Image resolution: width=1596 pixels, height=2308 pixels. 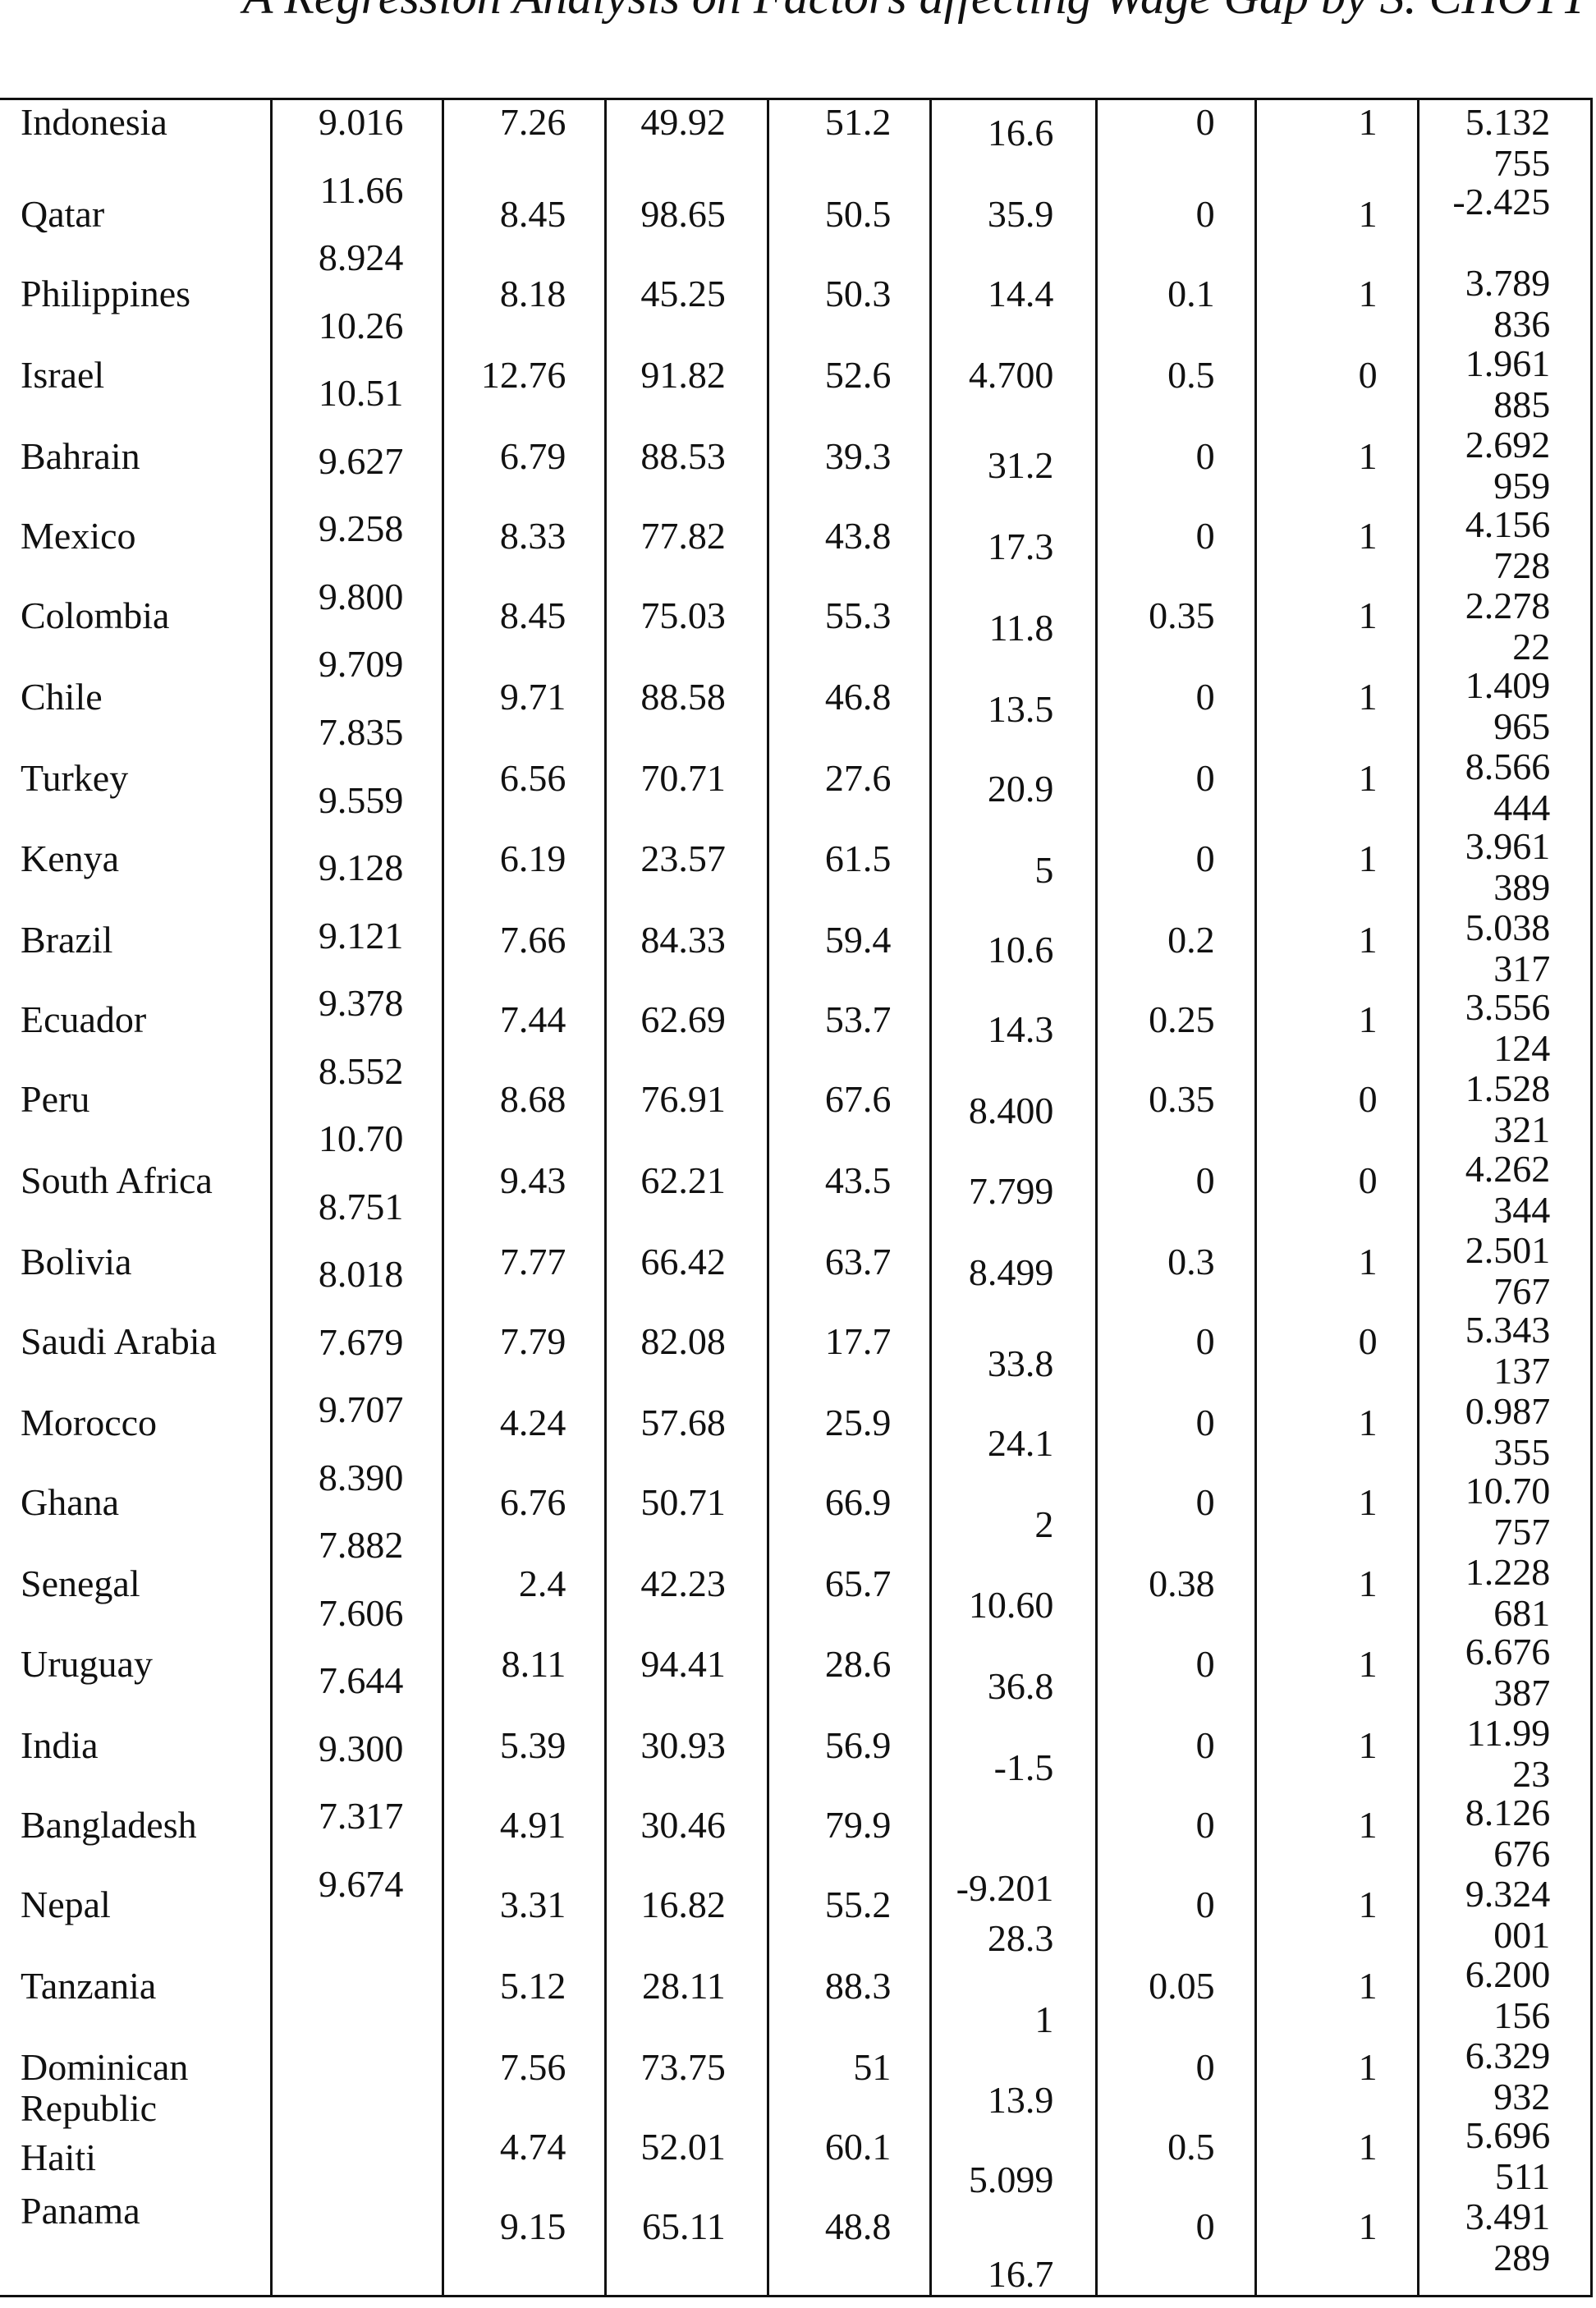 What do you see at coordinates (858, 2147) in the screenshot?
I see `col-4-cell: 60.1` at bounding box center [858, 2147].